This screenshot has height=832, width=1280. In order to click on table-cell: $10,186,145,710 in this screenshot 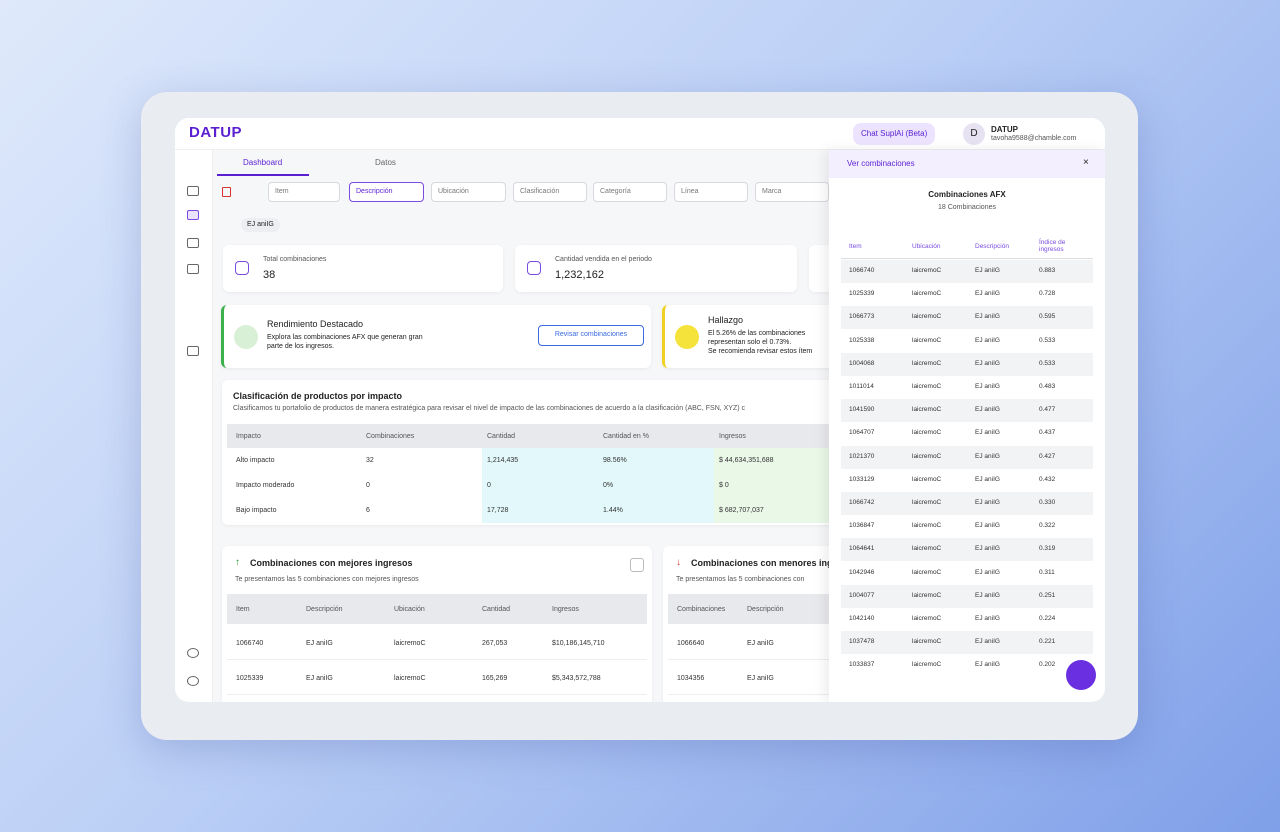, I will do `click(578, 643)`.